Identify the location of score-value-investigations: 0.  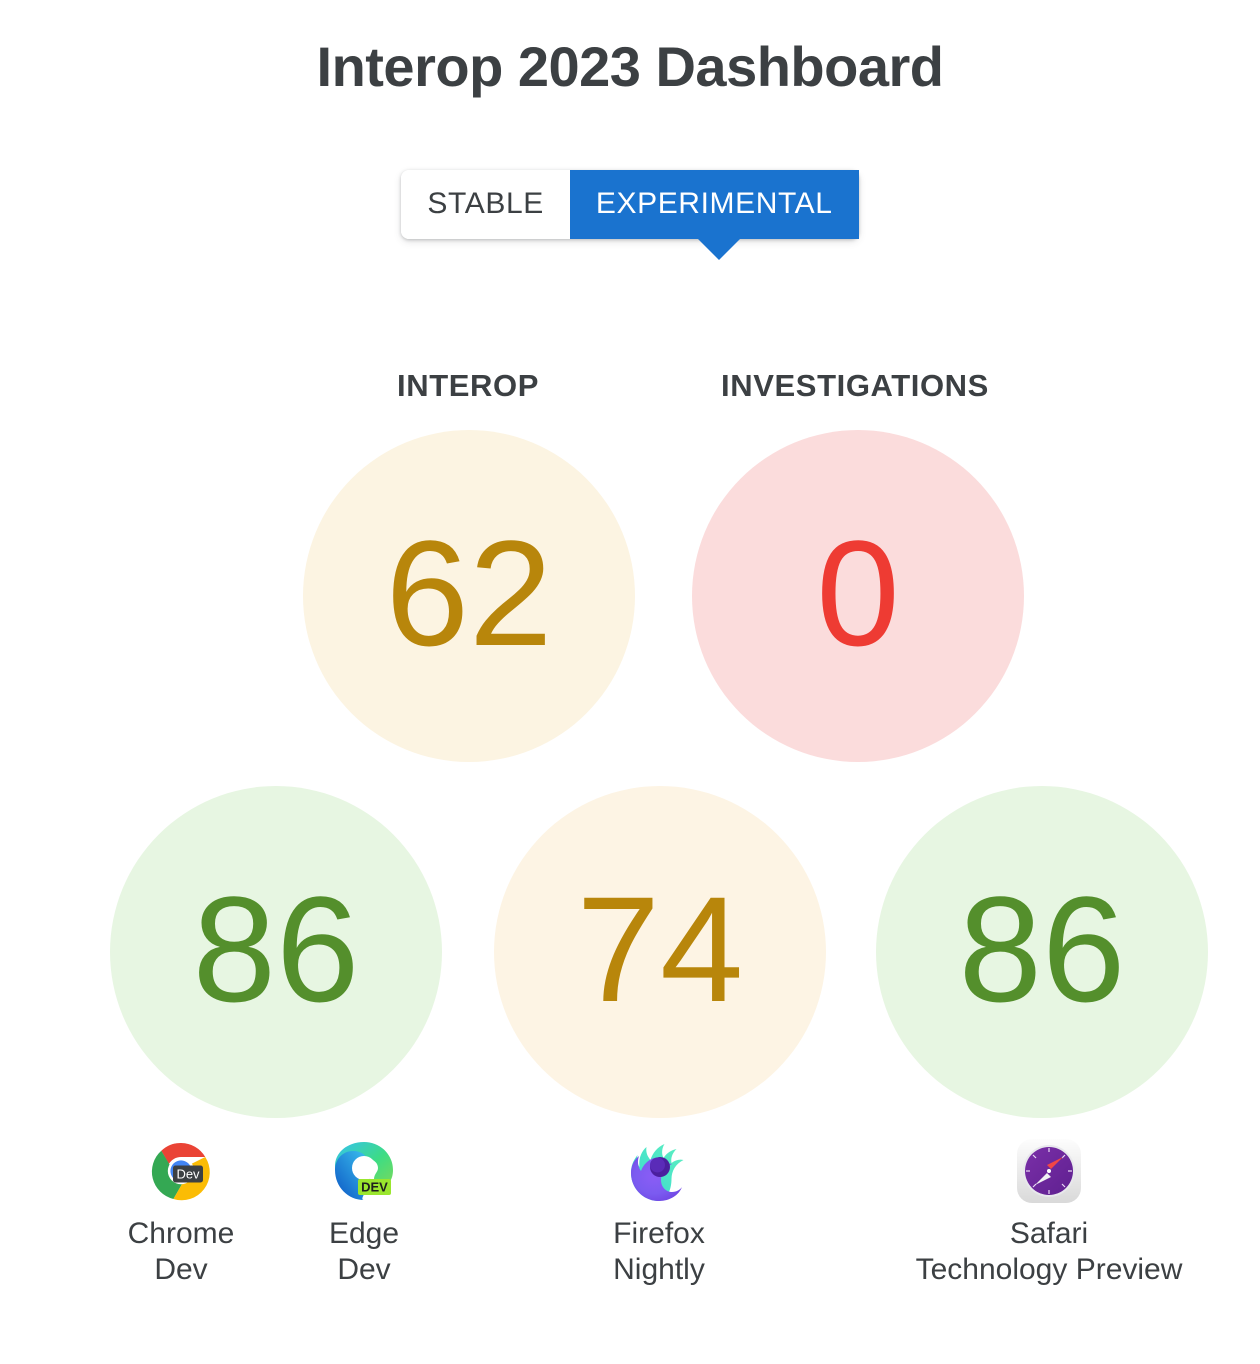
(858, 593).